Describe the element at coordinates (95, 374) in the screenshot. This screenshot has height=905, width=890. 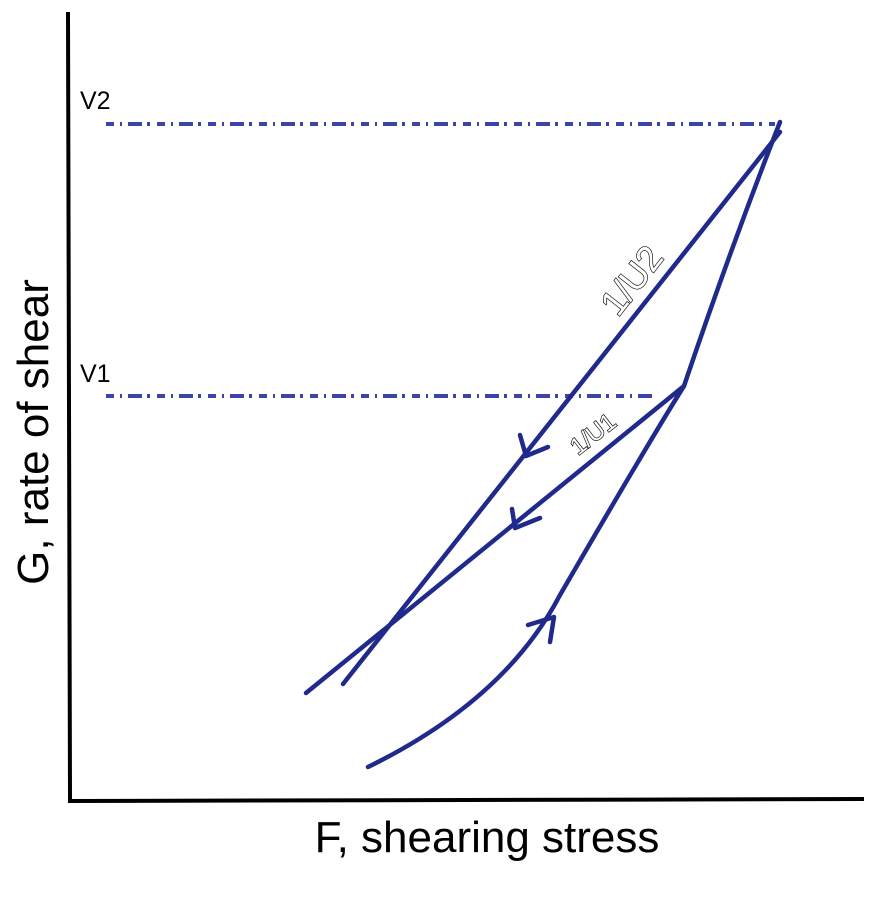
I see `v1-label: V1` at that location.